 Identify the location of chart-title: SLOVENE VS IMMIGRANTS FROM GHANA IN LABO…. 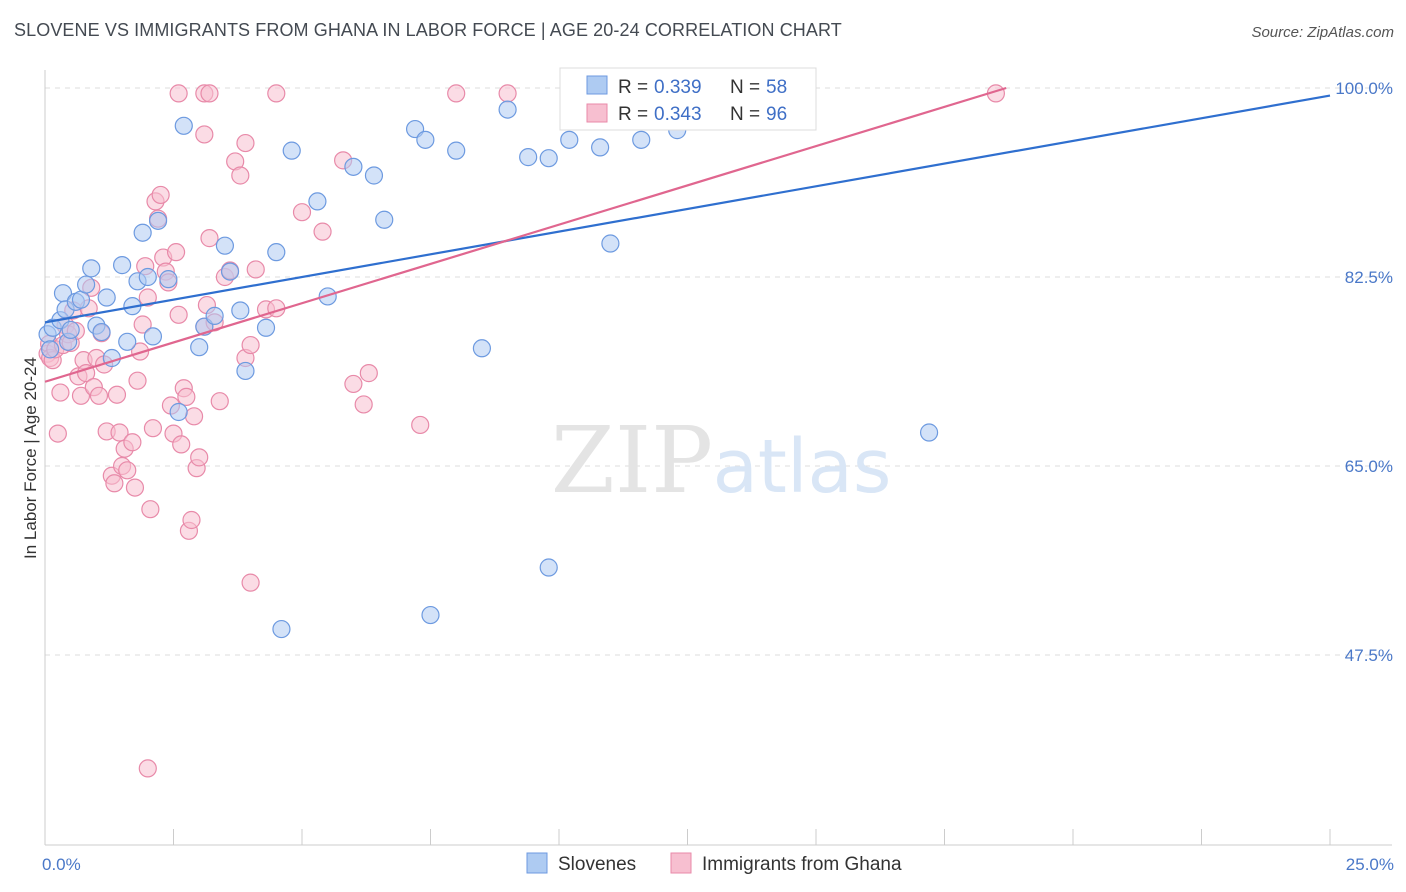
(428, 30).